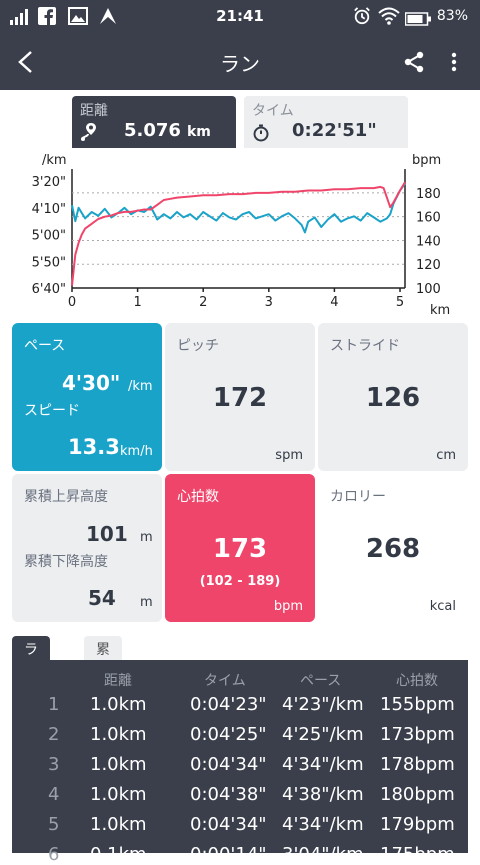 Image resolution: width=480 pixels, height=865 pixels. I want to click on heart-rate-value: 173, so click(240, 549).